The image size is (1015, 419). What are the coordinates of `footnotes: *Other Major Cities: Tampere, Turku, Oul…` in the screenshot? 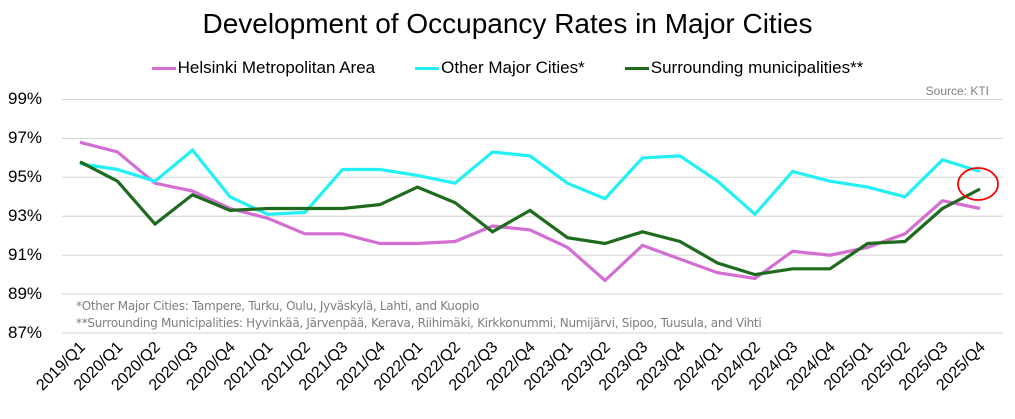 It's located at (419, 315).